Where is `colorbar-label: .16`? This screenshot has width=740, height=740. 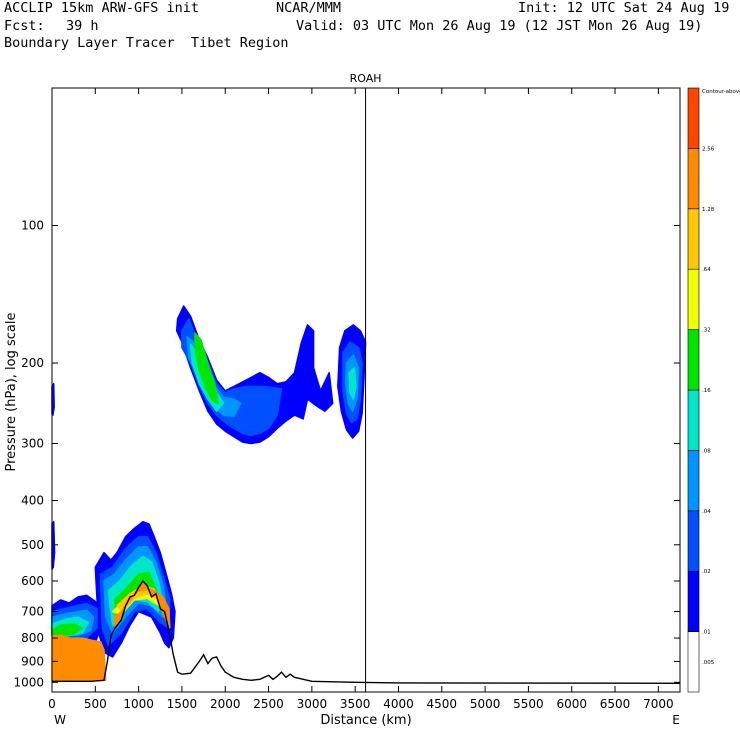 colorbar-label: .16 is located at coordinates (706, 391).